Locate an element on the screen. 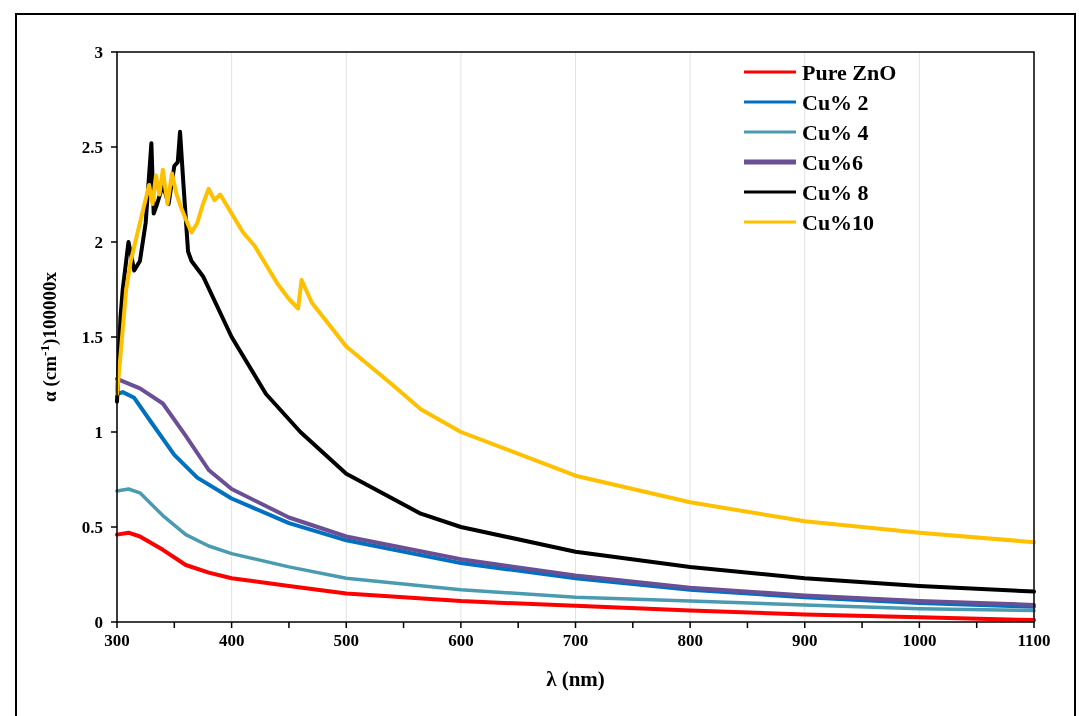 The height and width of the screenshot is (716, 1079). y-tick-label: 2.5 is located at coordinates (92, 147).